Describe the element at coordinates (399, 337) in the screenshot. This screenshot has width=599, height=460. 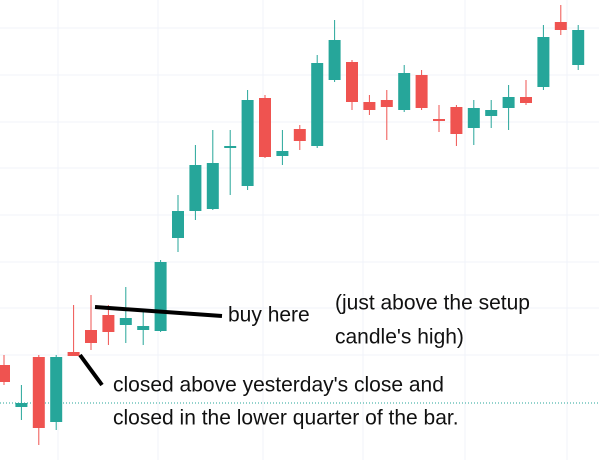
I see `annotation: candle's high)` at that location.